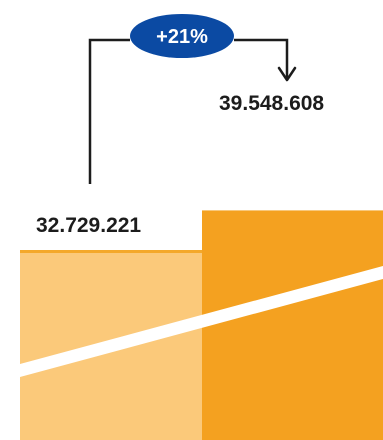  Describe the element at coordinates (271, 103) in the screenshot. I see `bar-2-value-label: 39.548.608` at that location.